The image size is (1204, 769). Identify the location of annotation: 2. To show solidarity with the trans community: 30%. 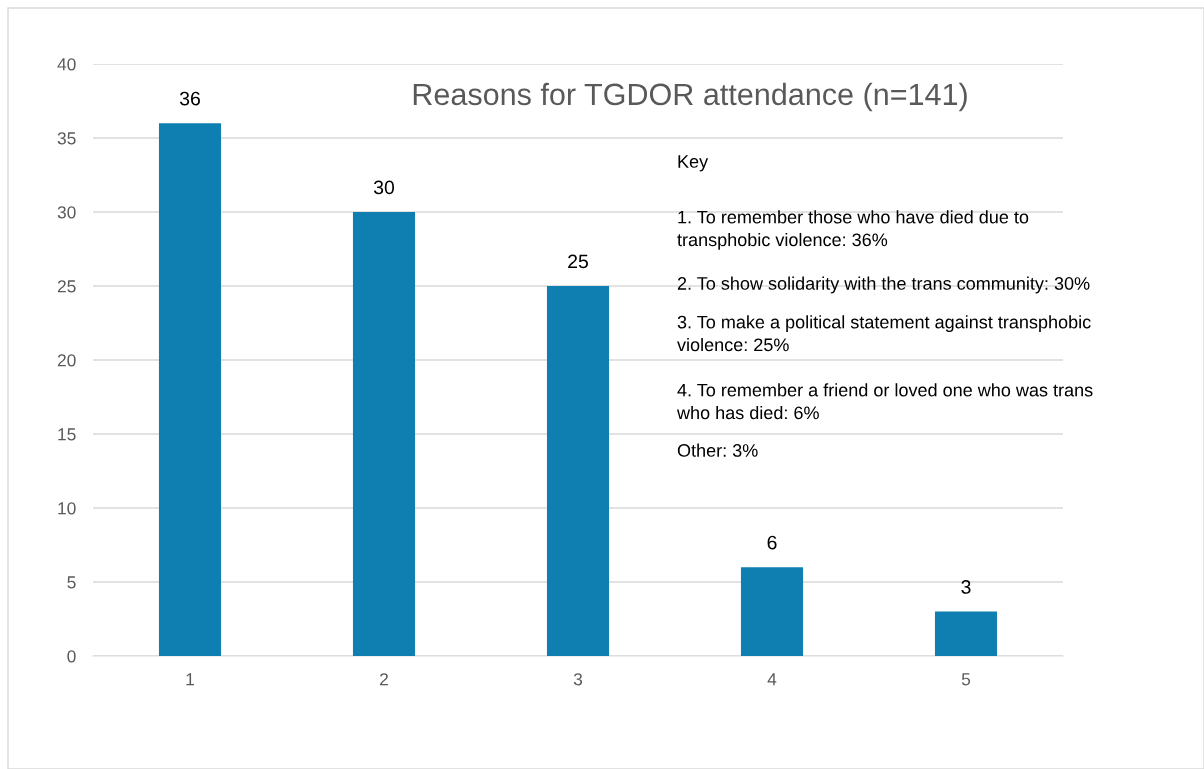
(883, 285).